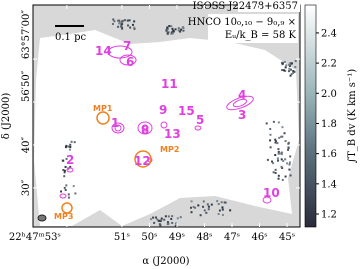  What do you see at coordinates (242, 95) in the screenshot?
I see `source-label: 4` at bounding box center [242, 95].